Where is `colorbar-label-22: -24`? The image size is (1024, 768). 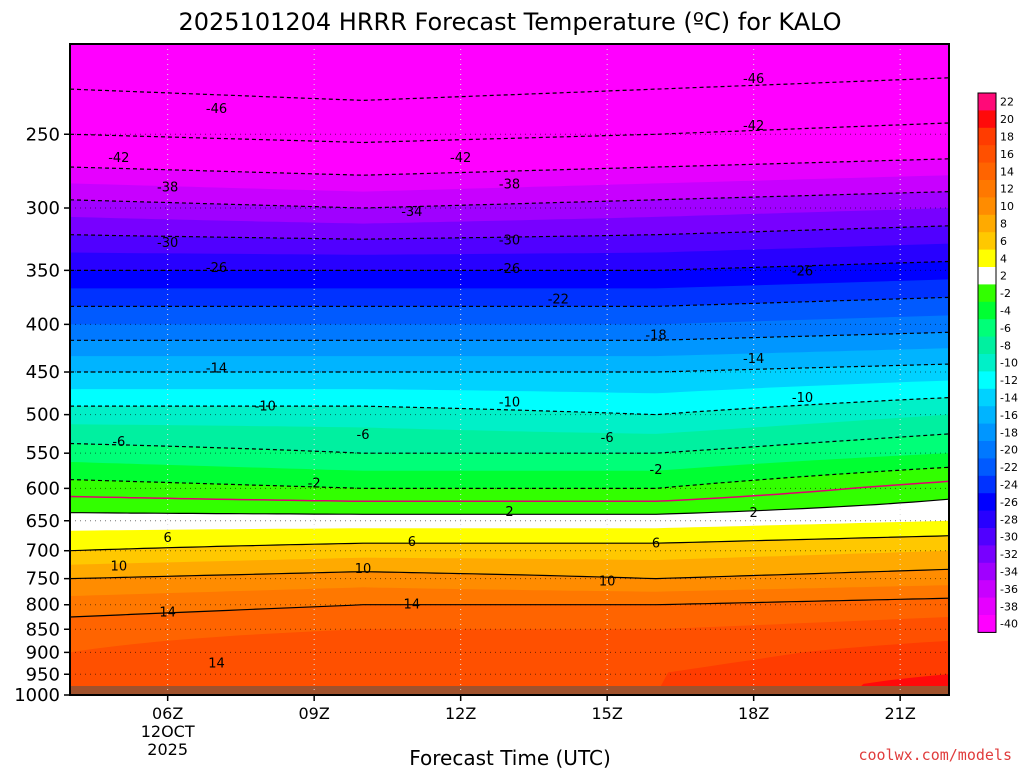 colorbar-label-22: -24 is located at coordinates (1009, 485).